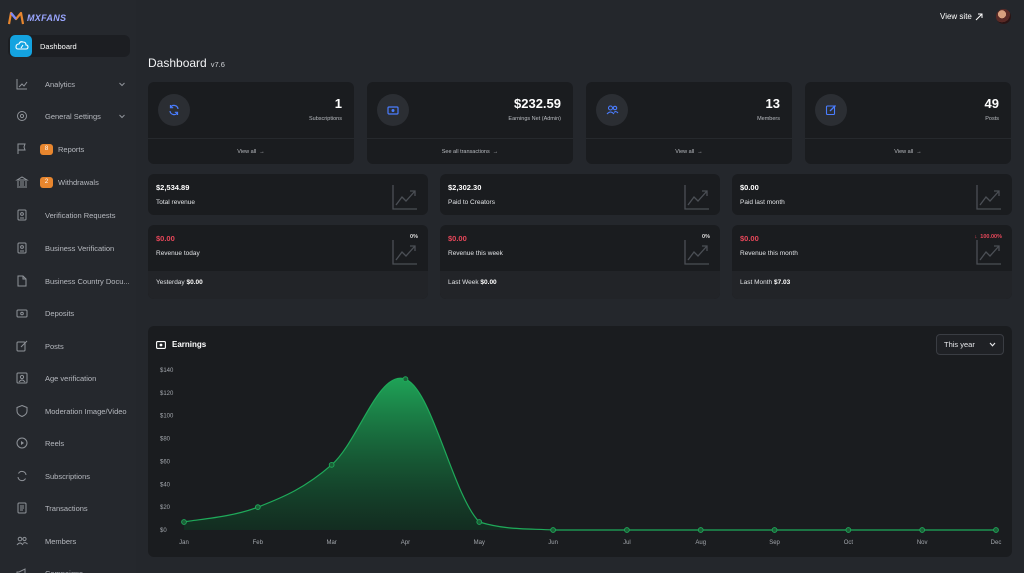 The height and width of the screenshot is (573, 1024). I want to click on avatar, so click(1003, 16).